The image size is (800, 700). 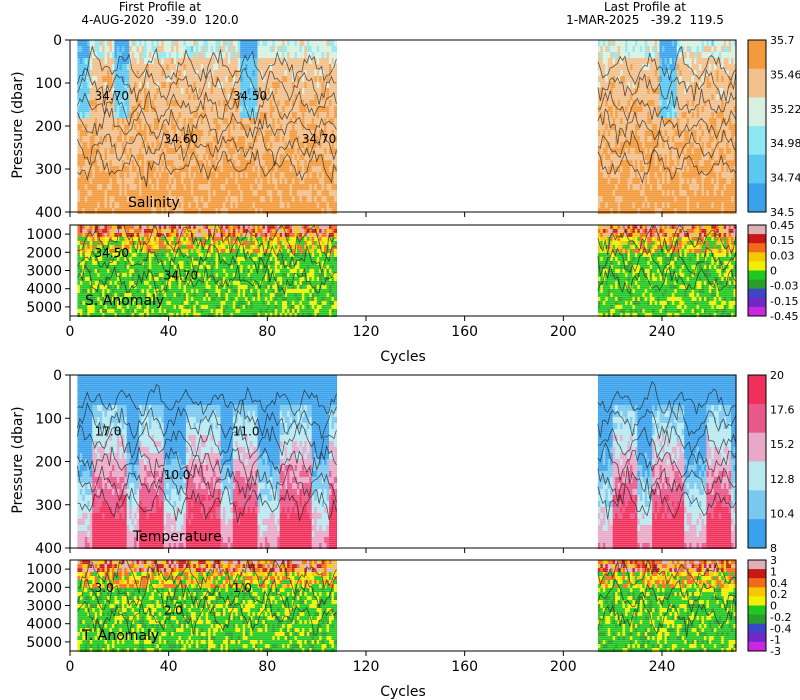 What do you see at coordinates (645, 7) in the screenshot?
I see `last-profile-label: Last Profile at` at bounding box center [645, 7].